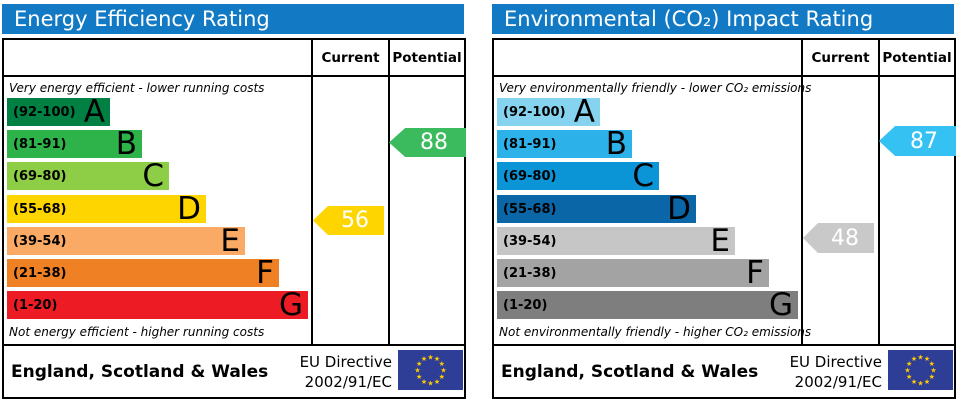  What do you see at coordinates (348, 220) in the screenshot?
I see `current-rating-arrow: 56` at bounding box center [348, 220].